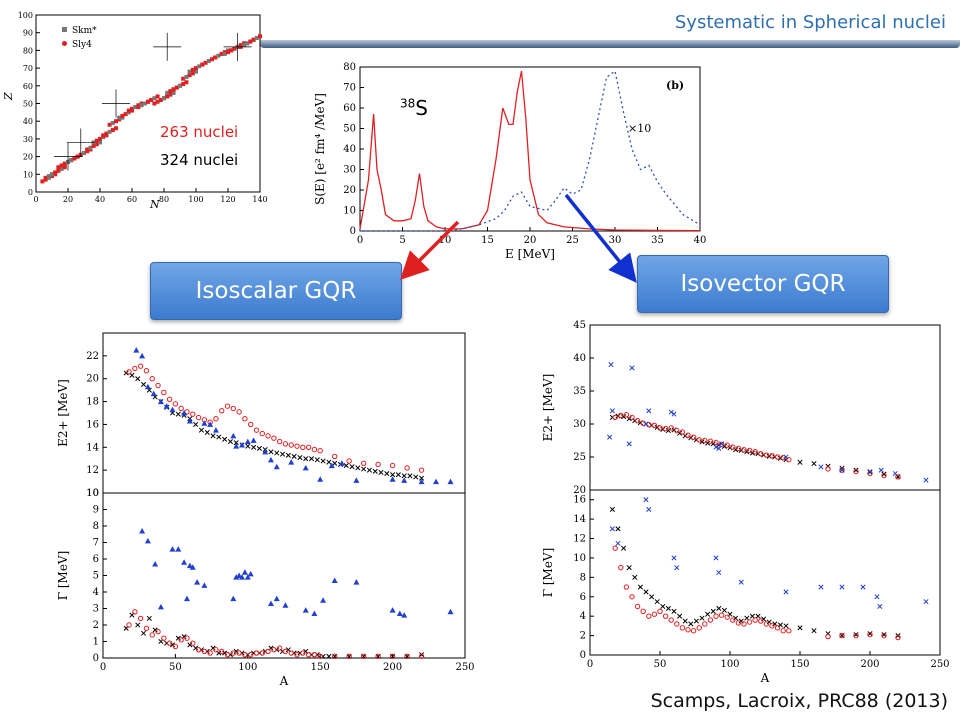 This screenshot has height=720, width=960. I want to click on y-tick-label: 7, so click(96, 543).